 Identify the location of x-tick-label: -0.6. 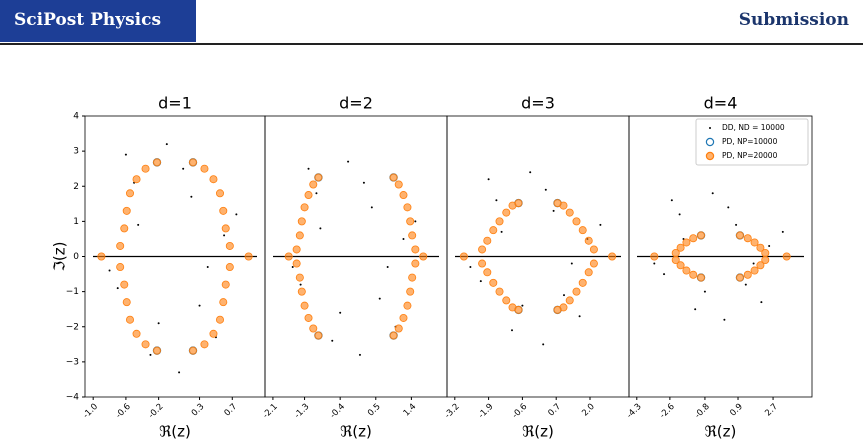
(519, 411).